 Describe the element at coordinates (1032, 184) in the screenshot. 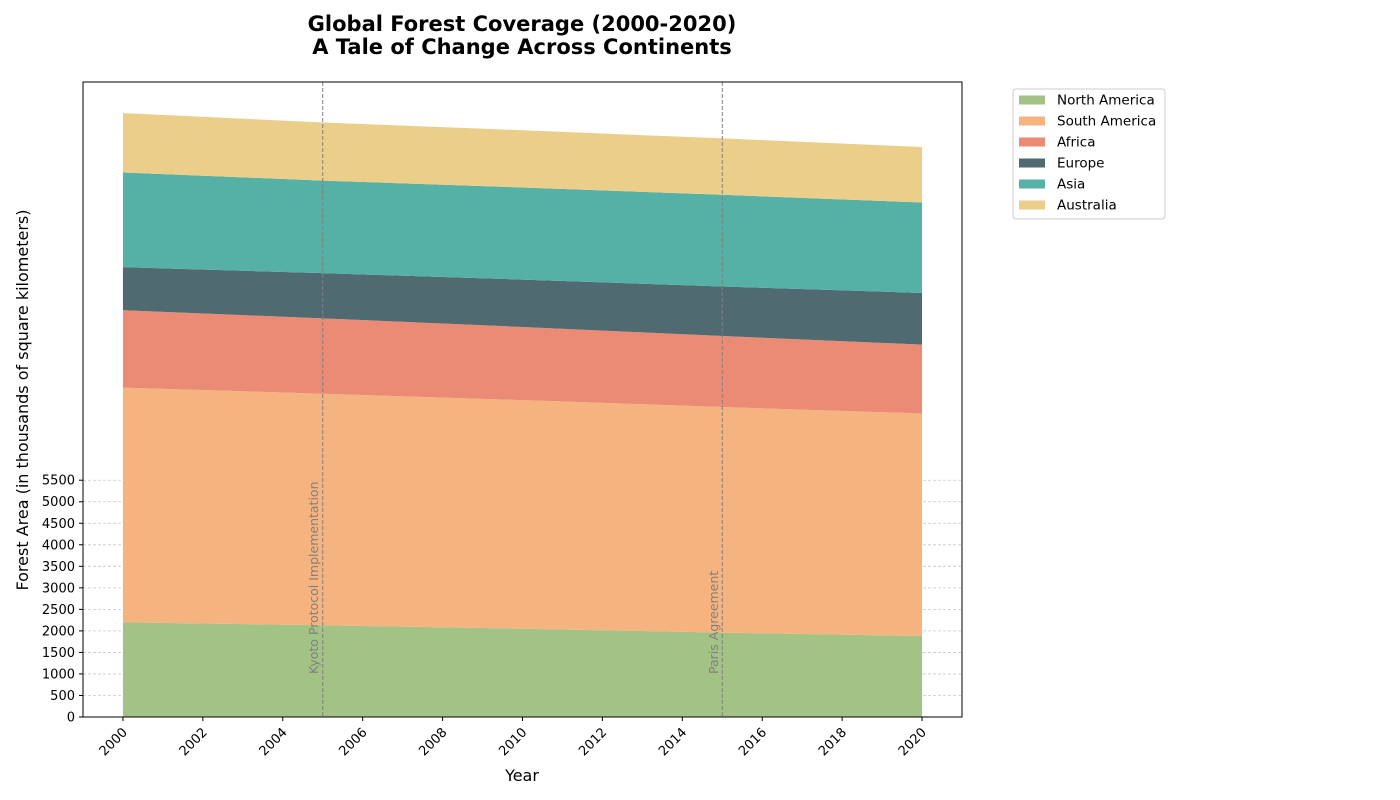

I see `legend-swatch-asia` at that location.